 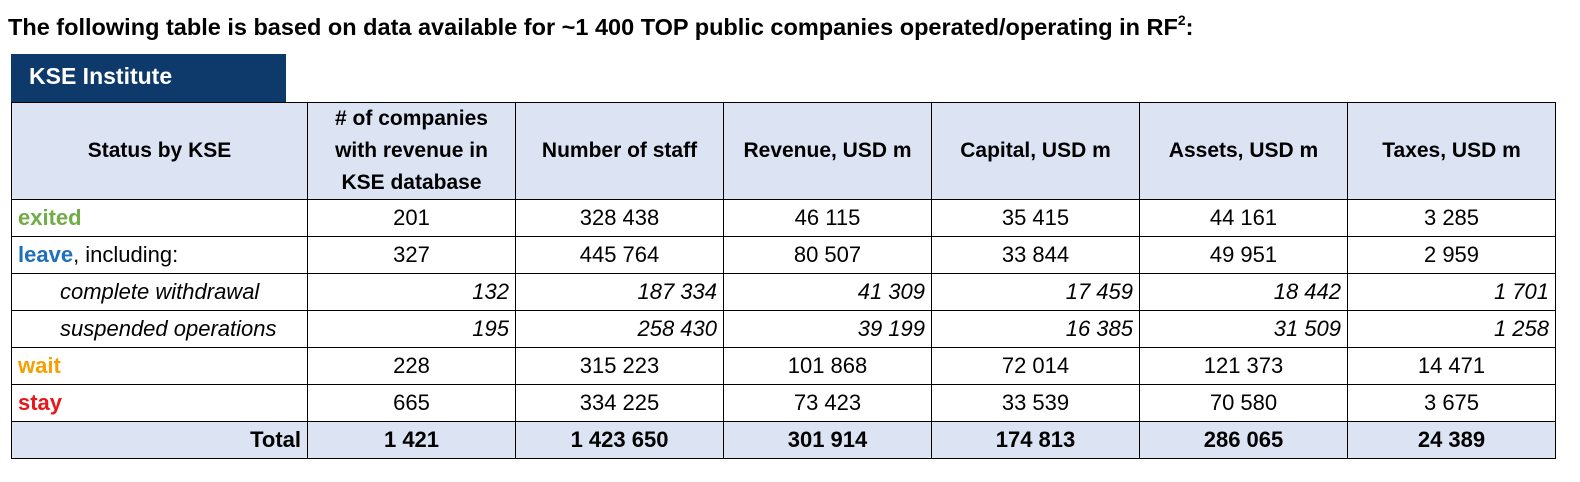 I want to click on table-cell: 327, so click(x=411, y=255).